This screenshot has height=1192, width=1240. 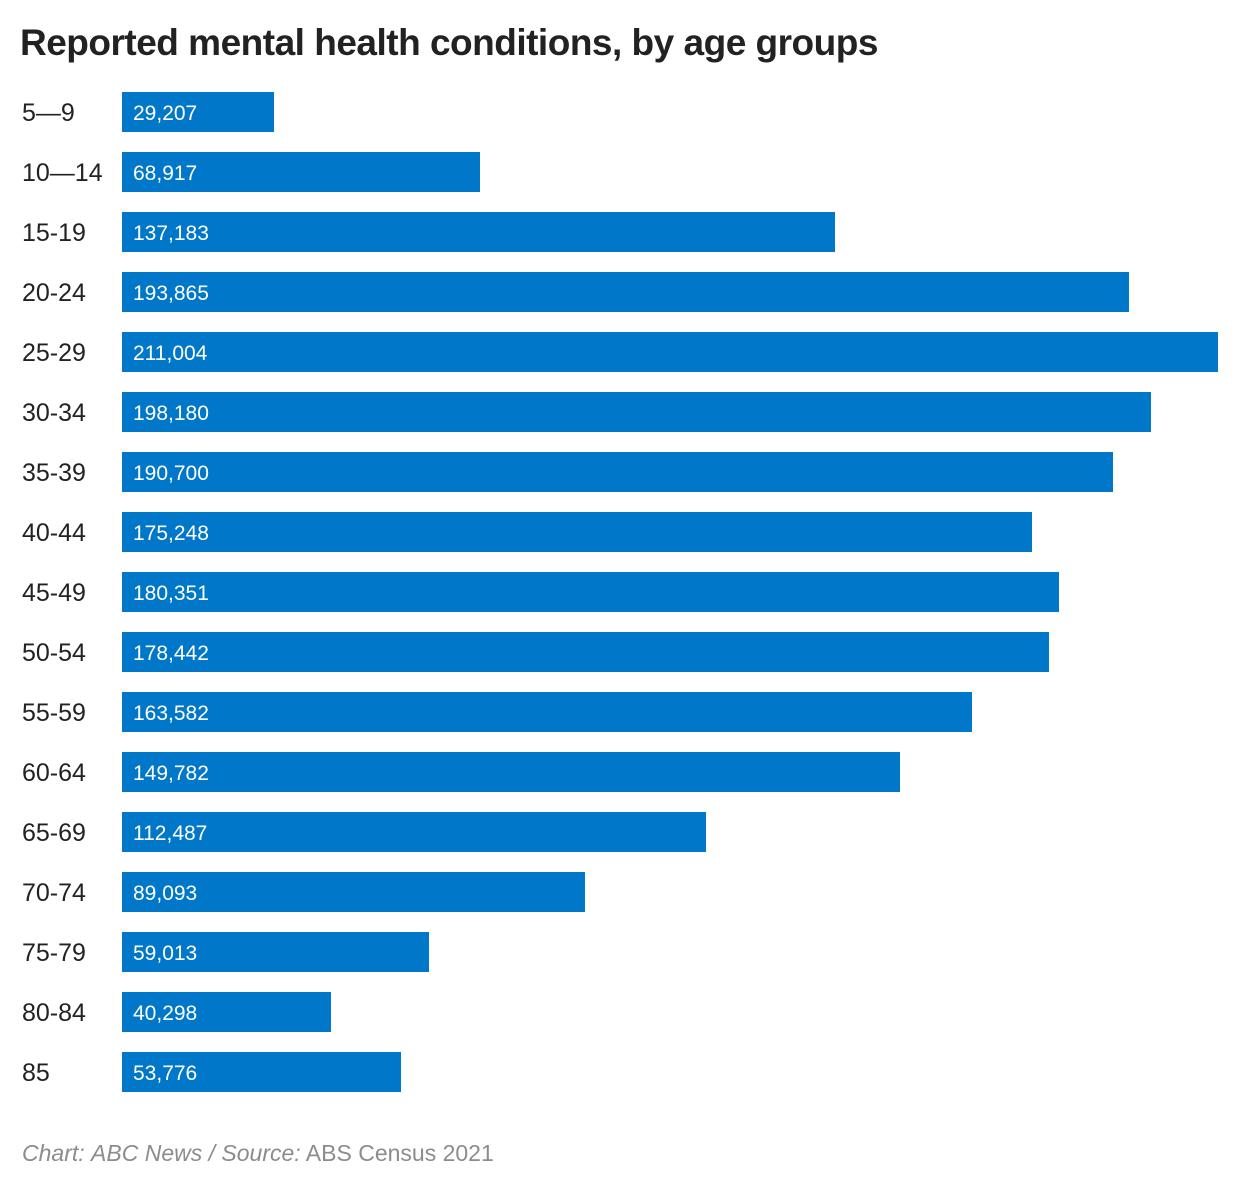 I want to click on category-label: 70-74, so click(x=54, y=893).